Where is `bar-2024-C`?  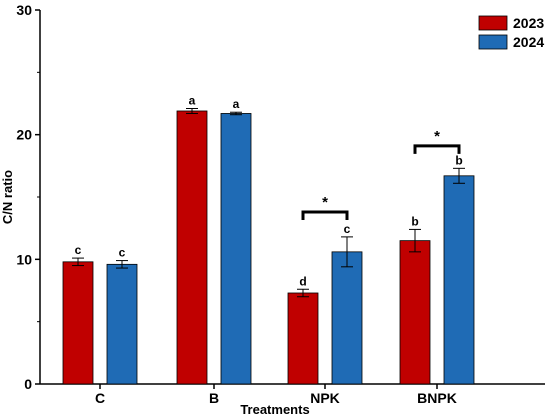
bar-2024-C is located at coordinates (122, 324).